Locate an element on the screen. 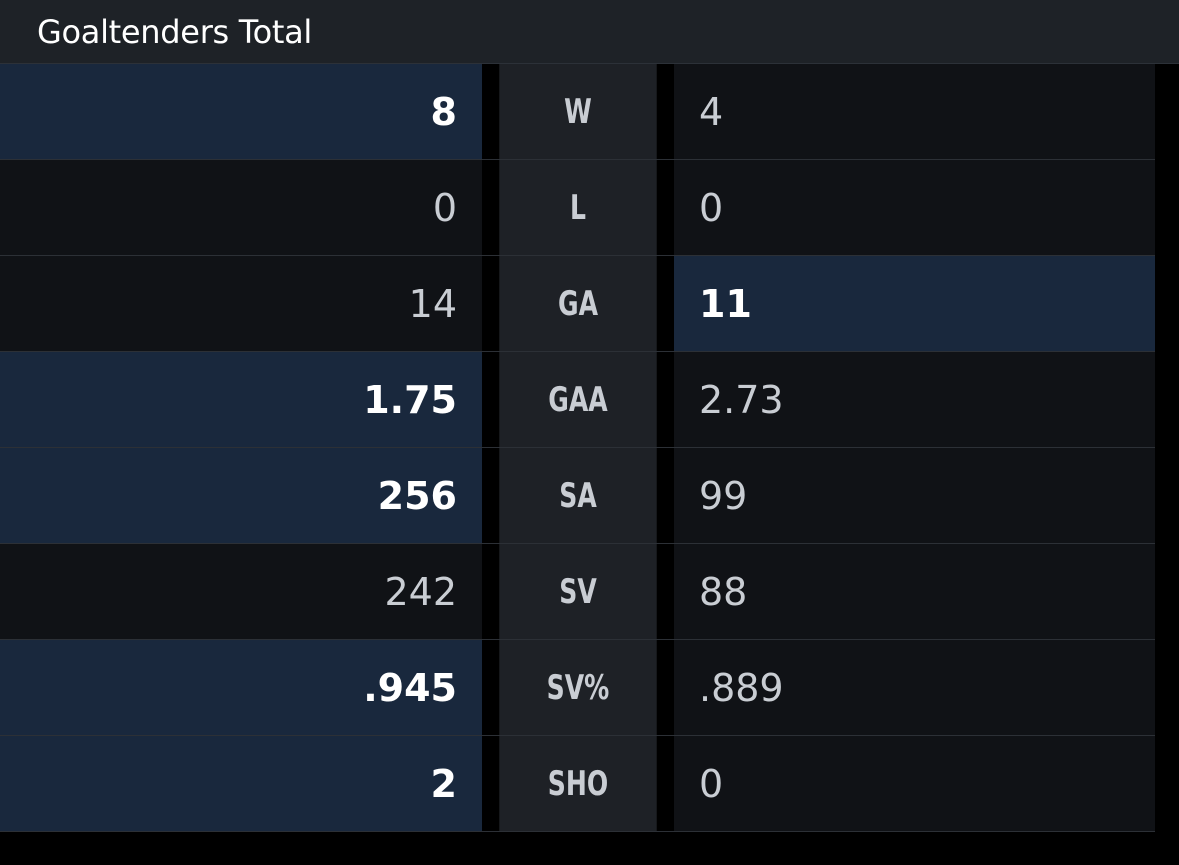  team-left-value: 8 is located at coordinates (241, 112).